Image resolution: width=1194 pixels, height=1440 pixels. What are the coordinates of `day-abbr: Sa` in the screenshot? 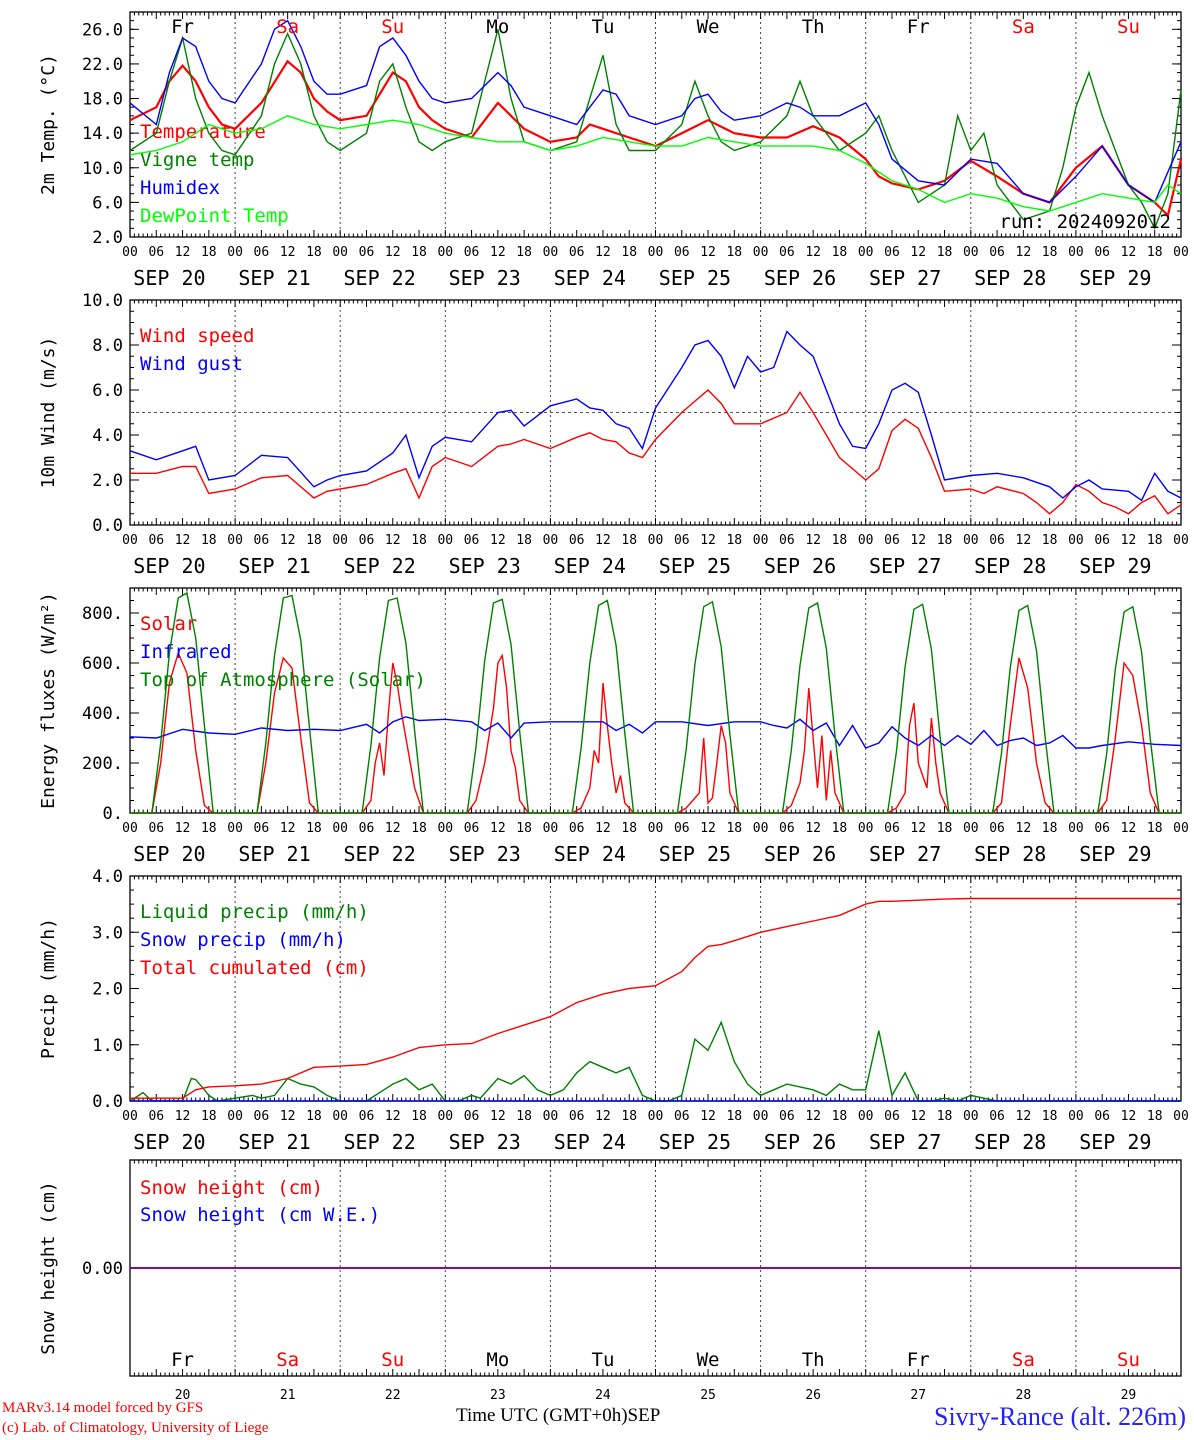 It's located at (287, 27).